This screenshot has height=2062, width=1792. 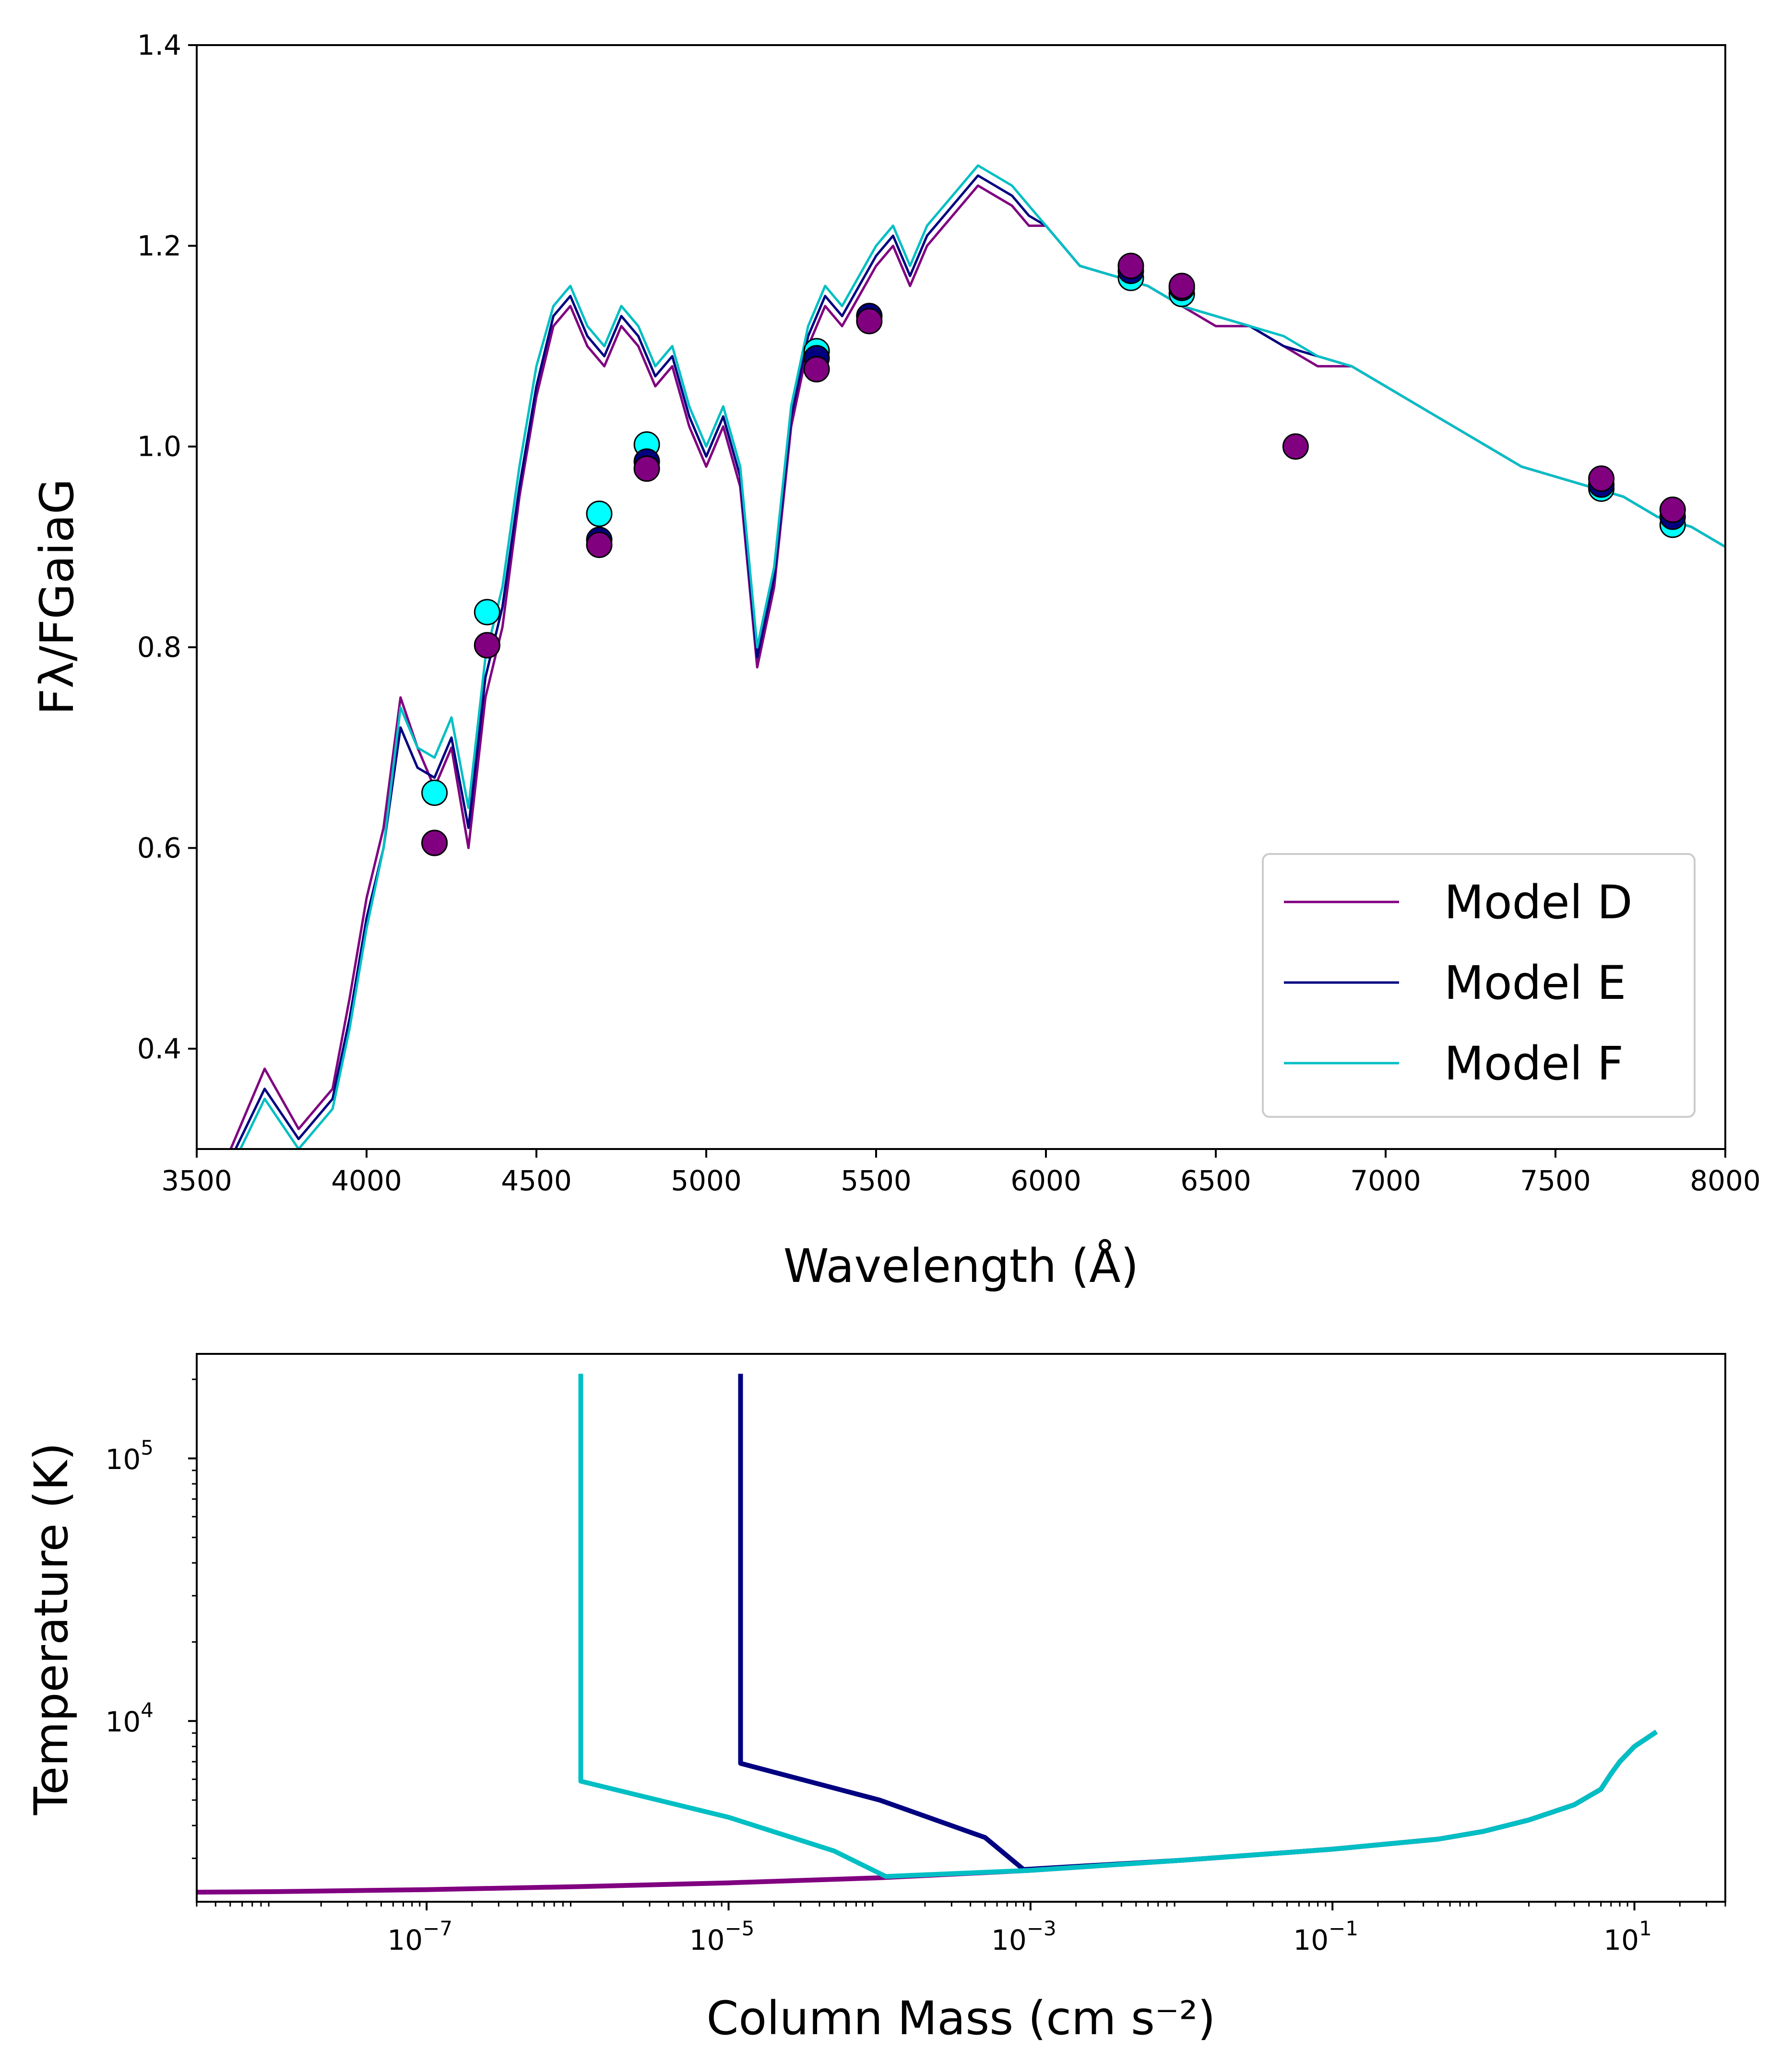 I want to click on legend-label-model-d: Model D, so click(x=1538, y=903).